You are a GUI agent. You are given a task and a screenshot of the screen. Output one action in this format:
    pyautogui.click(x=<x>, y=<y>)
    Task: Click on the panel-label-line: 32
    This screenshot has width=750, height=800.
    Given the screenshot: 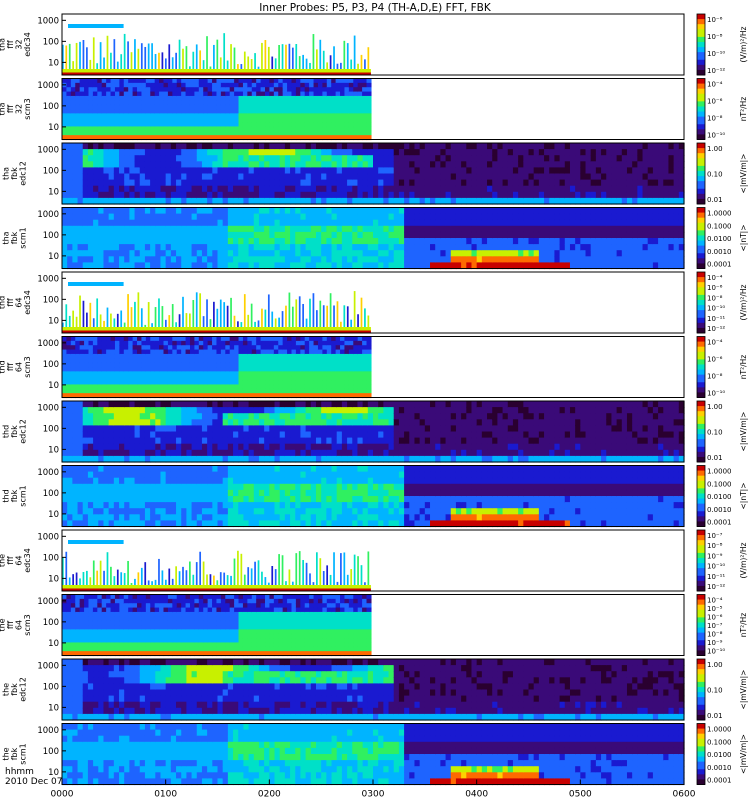 What is the action you would take?
    pyautogui.click(x=18, y=44)
    